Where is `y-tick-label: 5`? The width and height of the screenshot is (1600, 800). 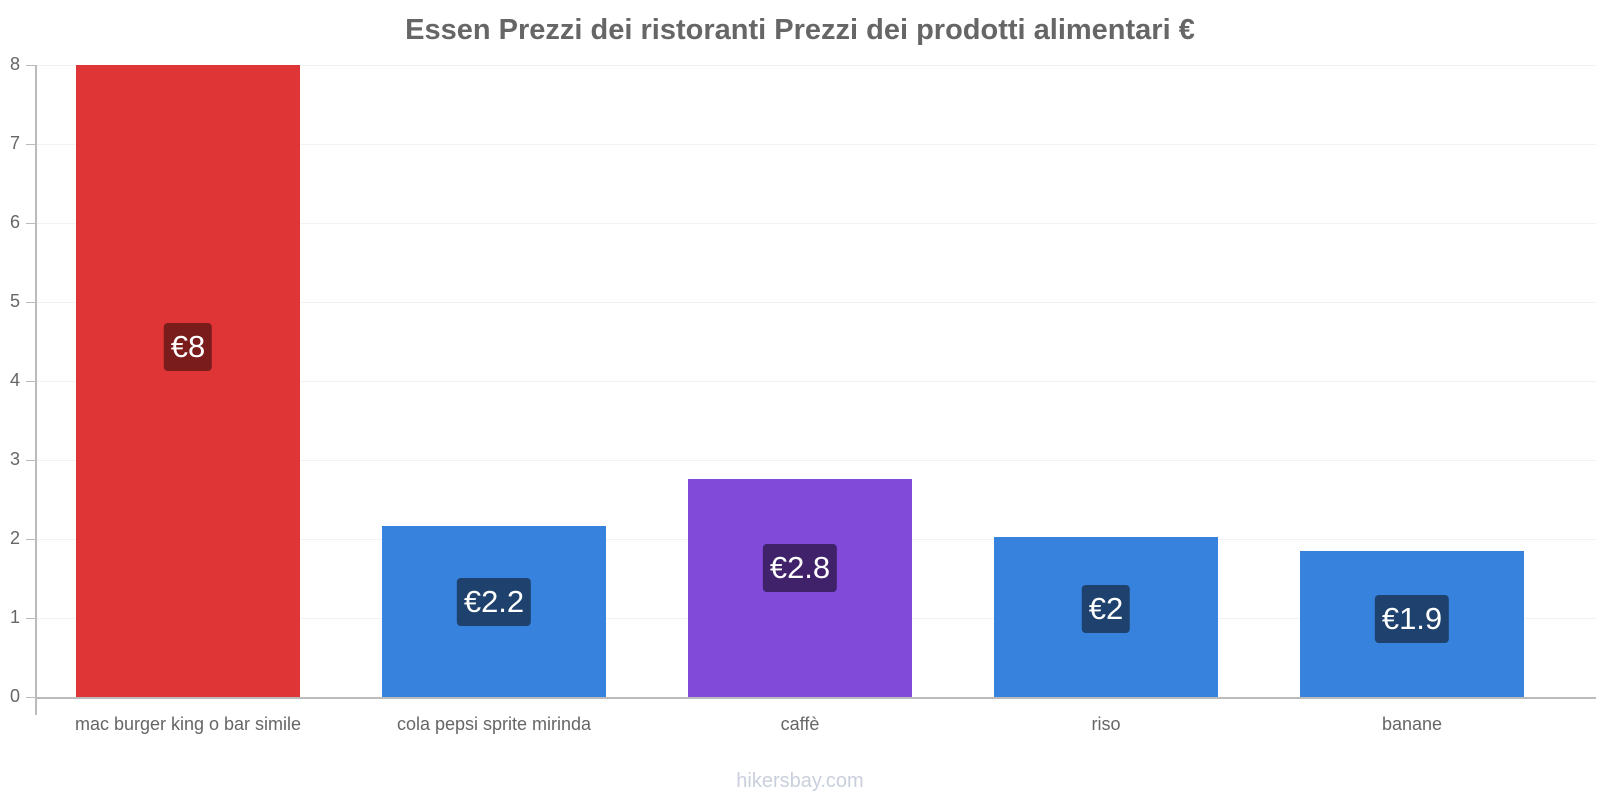 y-tick-label: 5 is located at coordinates (14, 301).